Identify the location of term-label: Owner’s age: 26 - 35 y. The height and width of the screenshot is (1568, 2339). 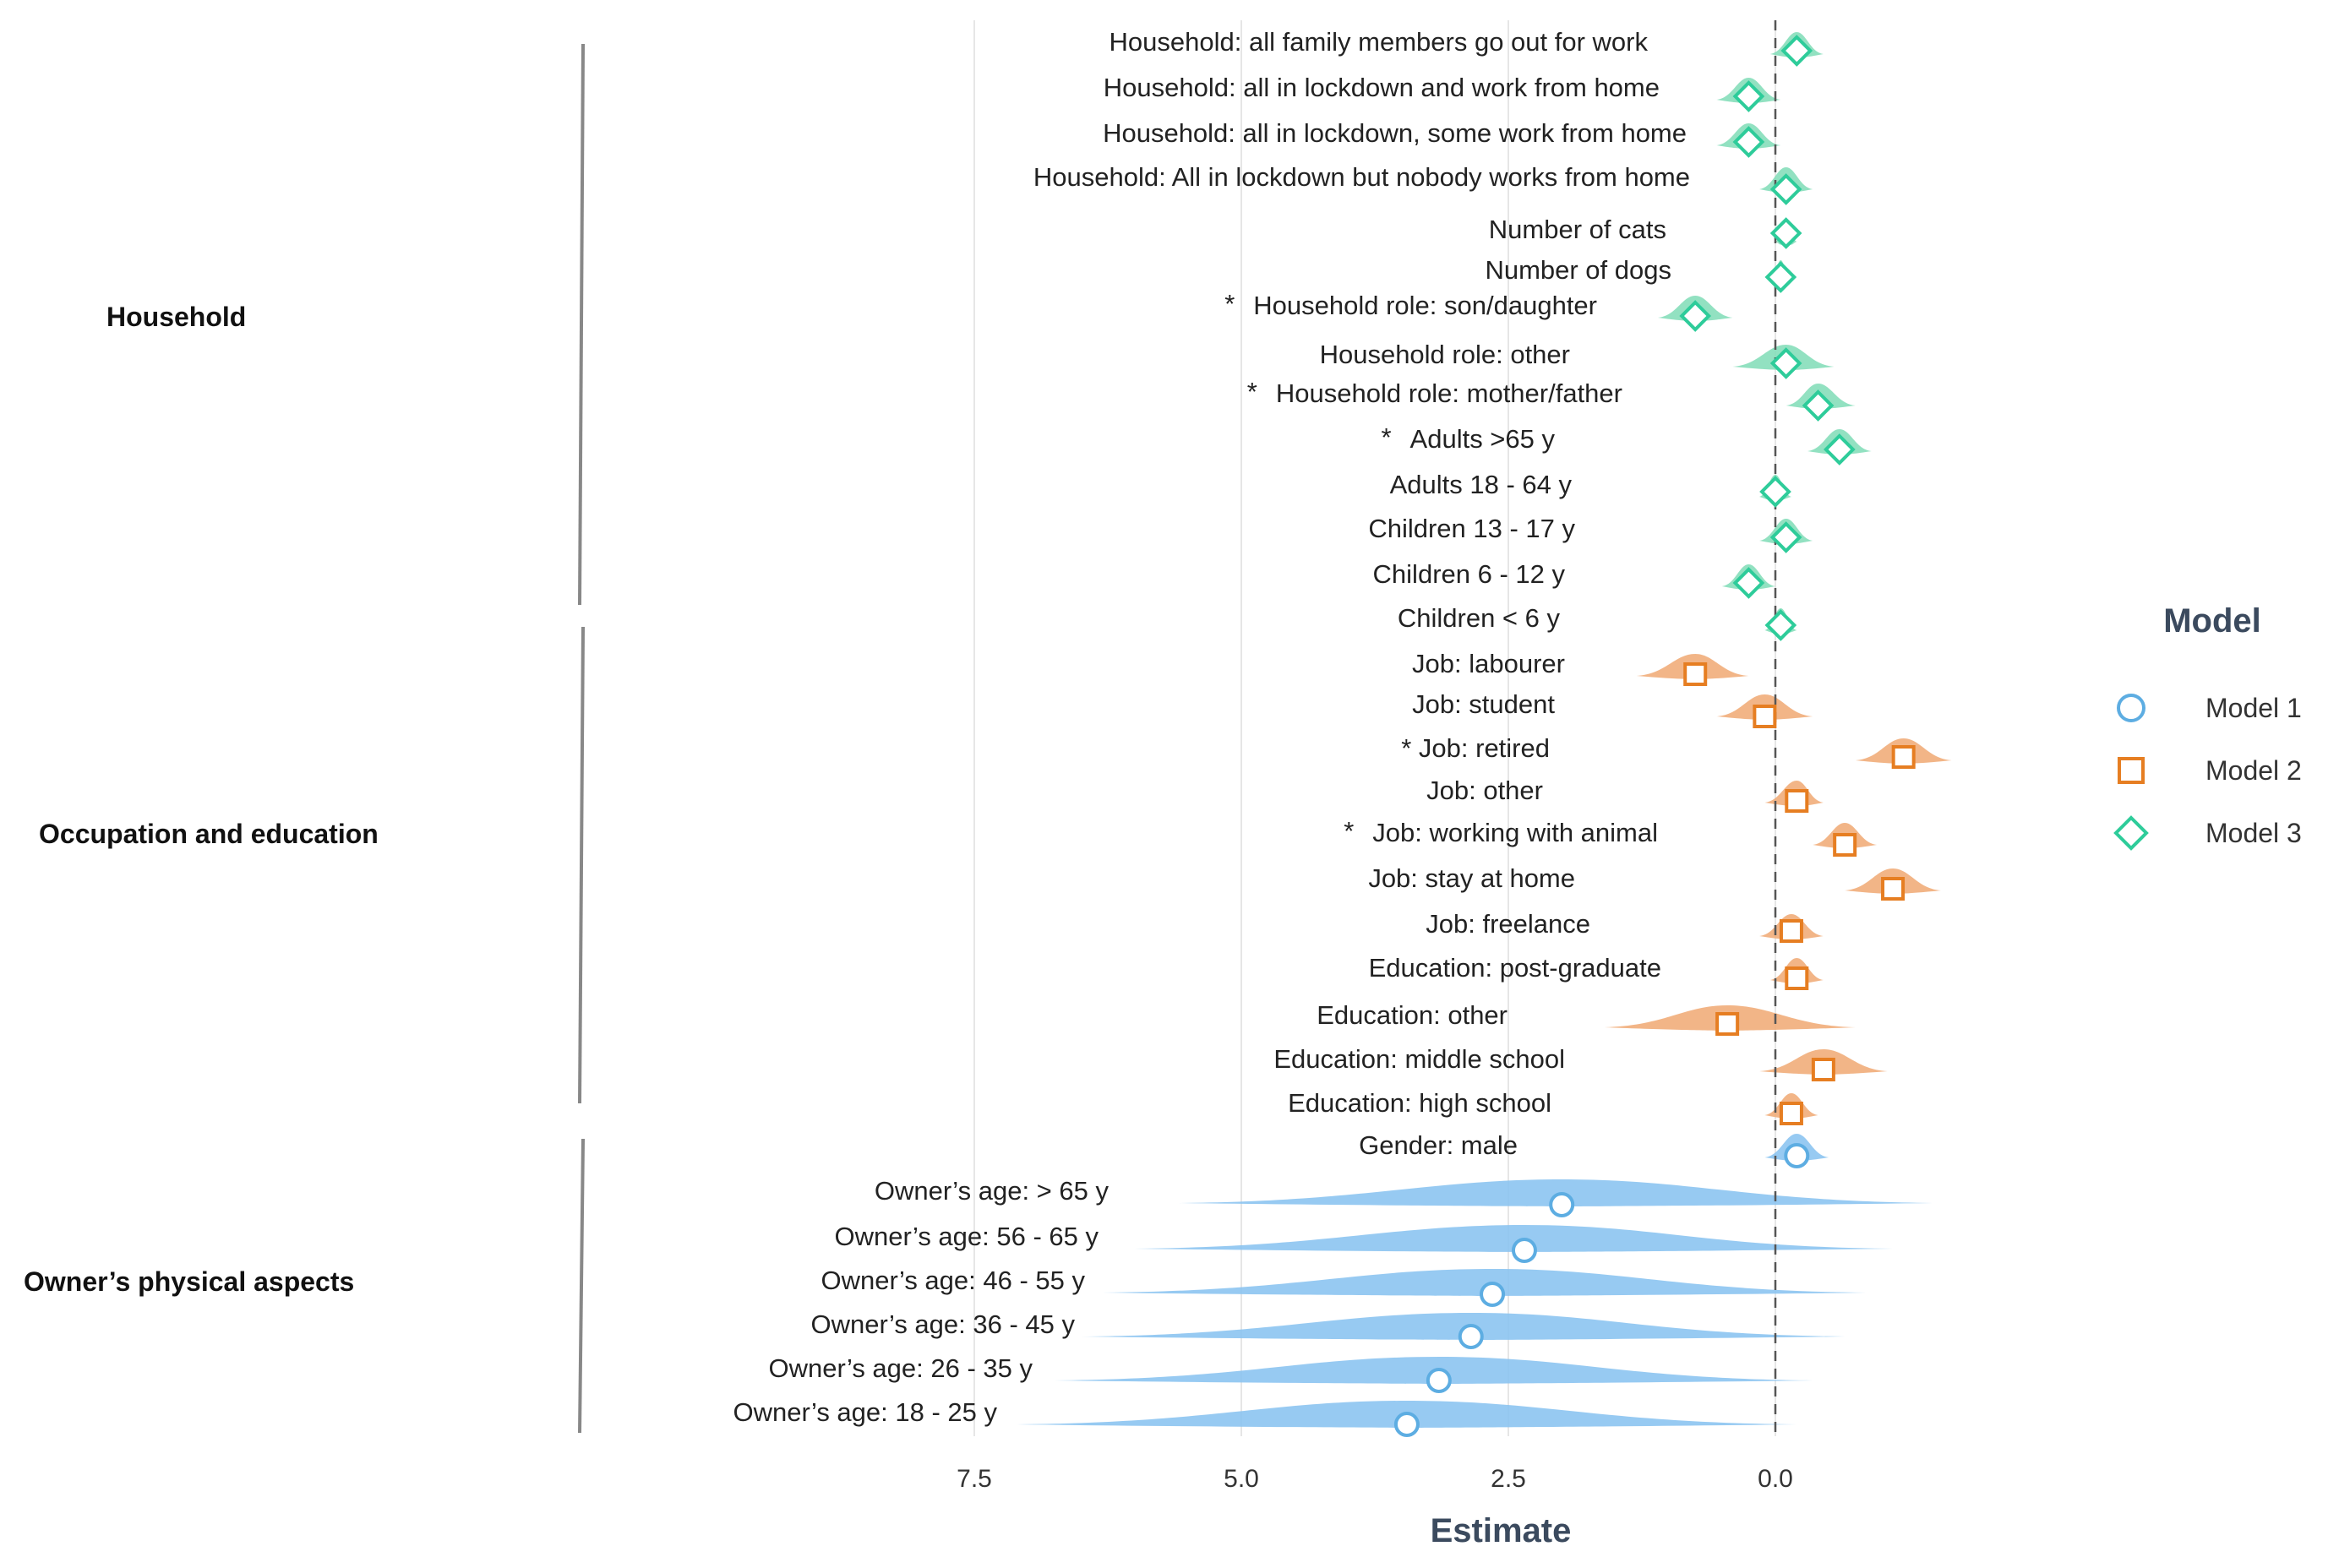
(901, 1368).